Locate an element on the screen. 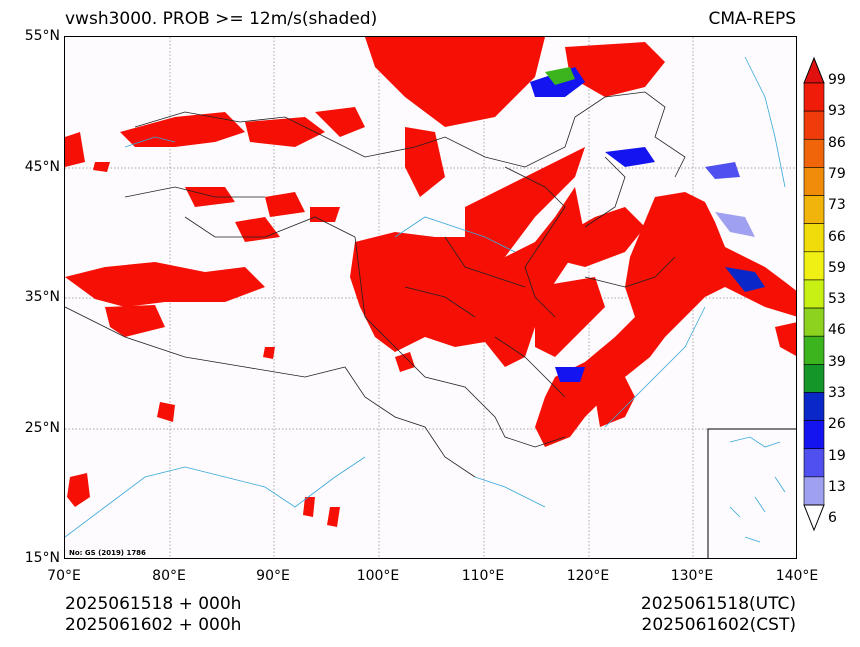  footer-left: 2025061518 + 000h 2025061602 + 000h is located at coordinates (153, 615).